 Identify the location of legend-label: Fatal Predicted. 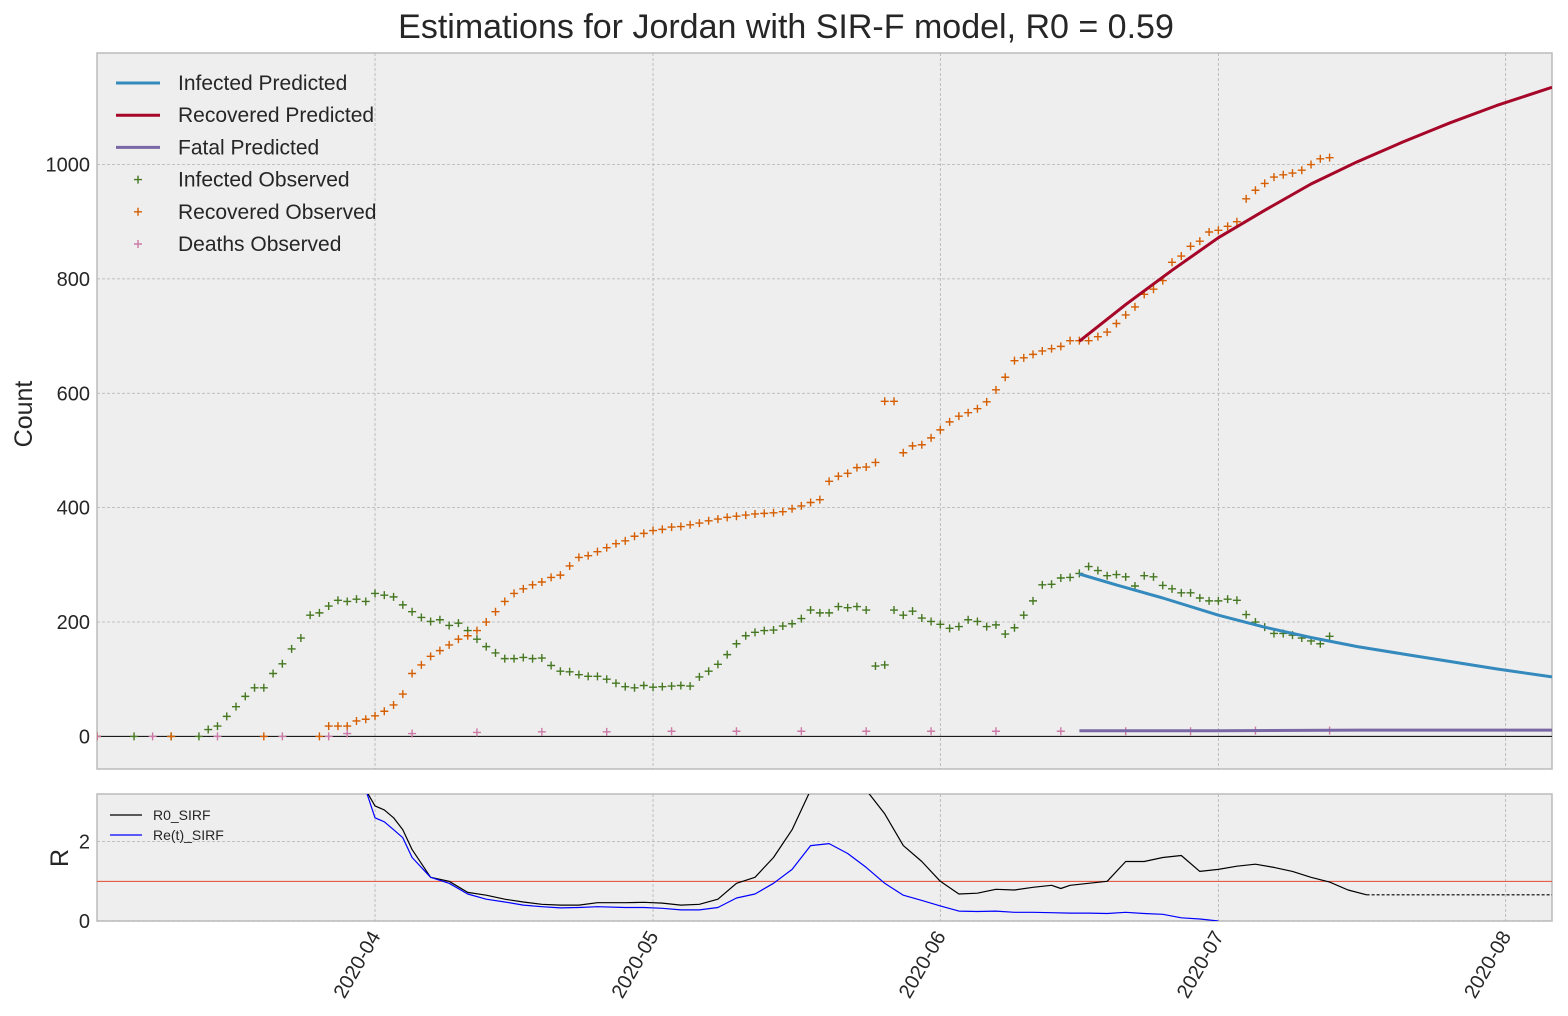
(248, 147).